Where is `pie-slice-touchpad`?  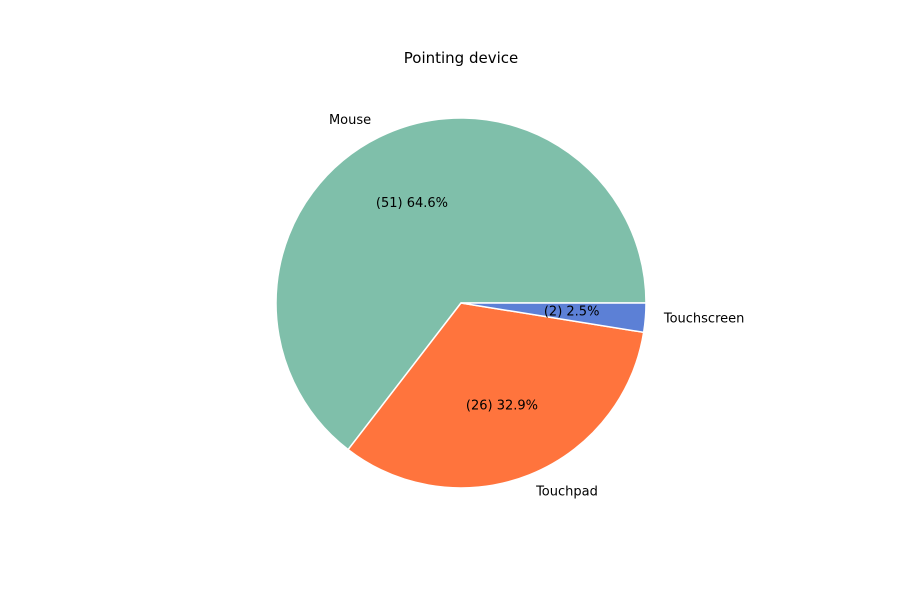
pie-slice-touchpad is located at coordinates (496, 395).